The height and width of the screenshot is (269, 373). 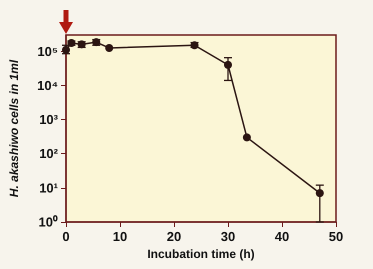 What do you see at coordinates (66, 236) in the screenshot?
I see `x-tick-label: 0` at bounding box center [66, 236].